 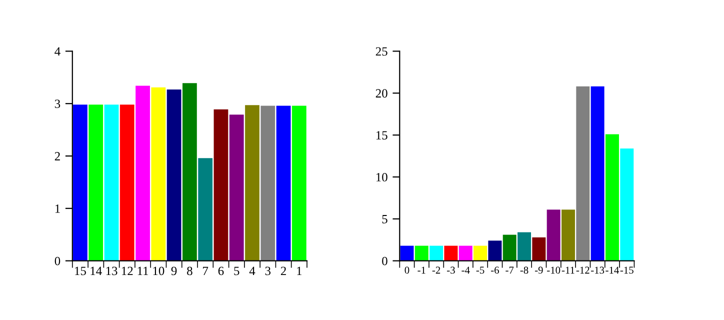 What do you see at coordinates (553, 270) in the screenshot?
I see `x-tick-label: -10` at bounding box center [553, 270].